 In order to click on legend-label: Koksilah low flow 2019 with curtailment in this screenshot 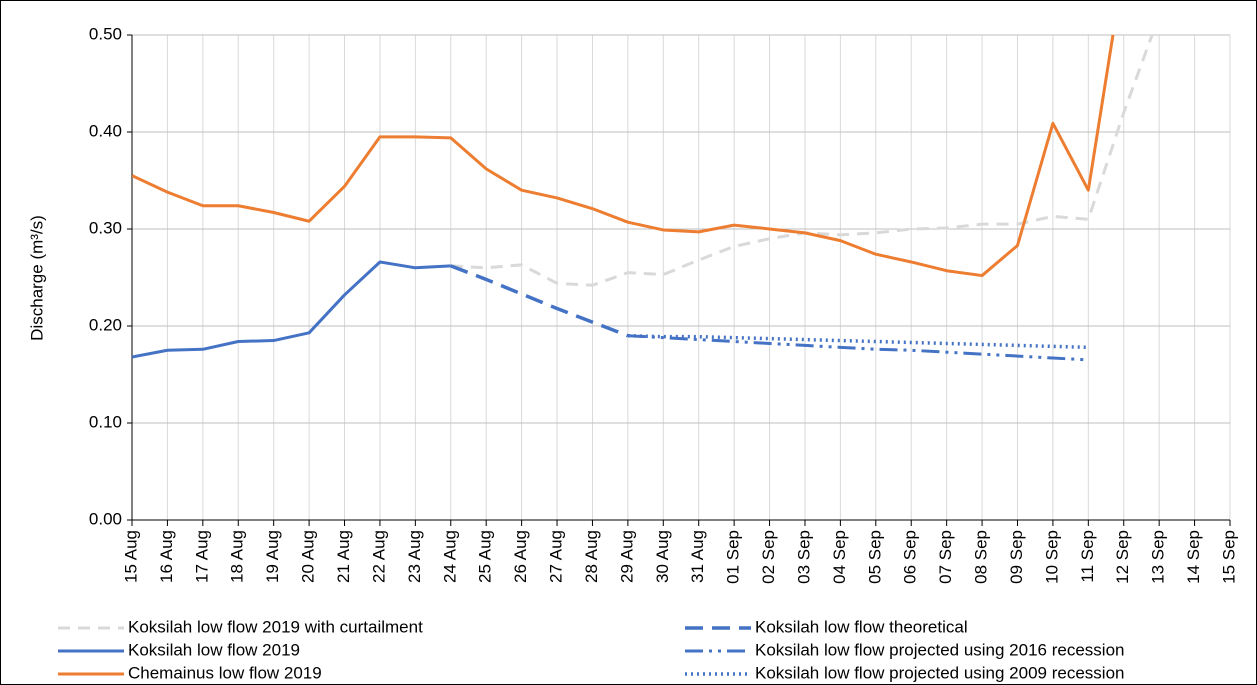, I will do `click(275, 626)`.